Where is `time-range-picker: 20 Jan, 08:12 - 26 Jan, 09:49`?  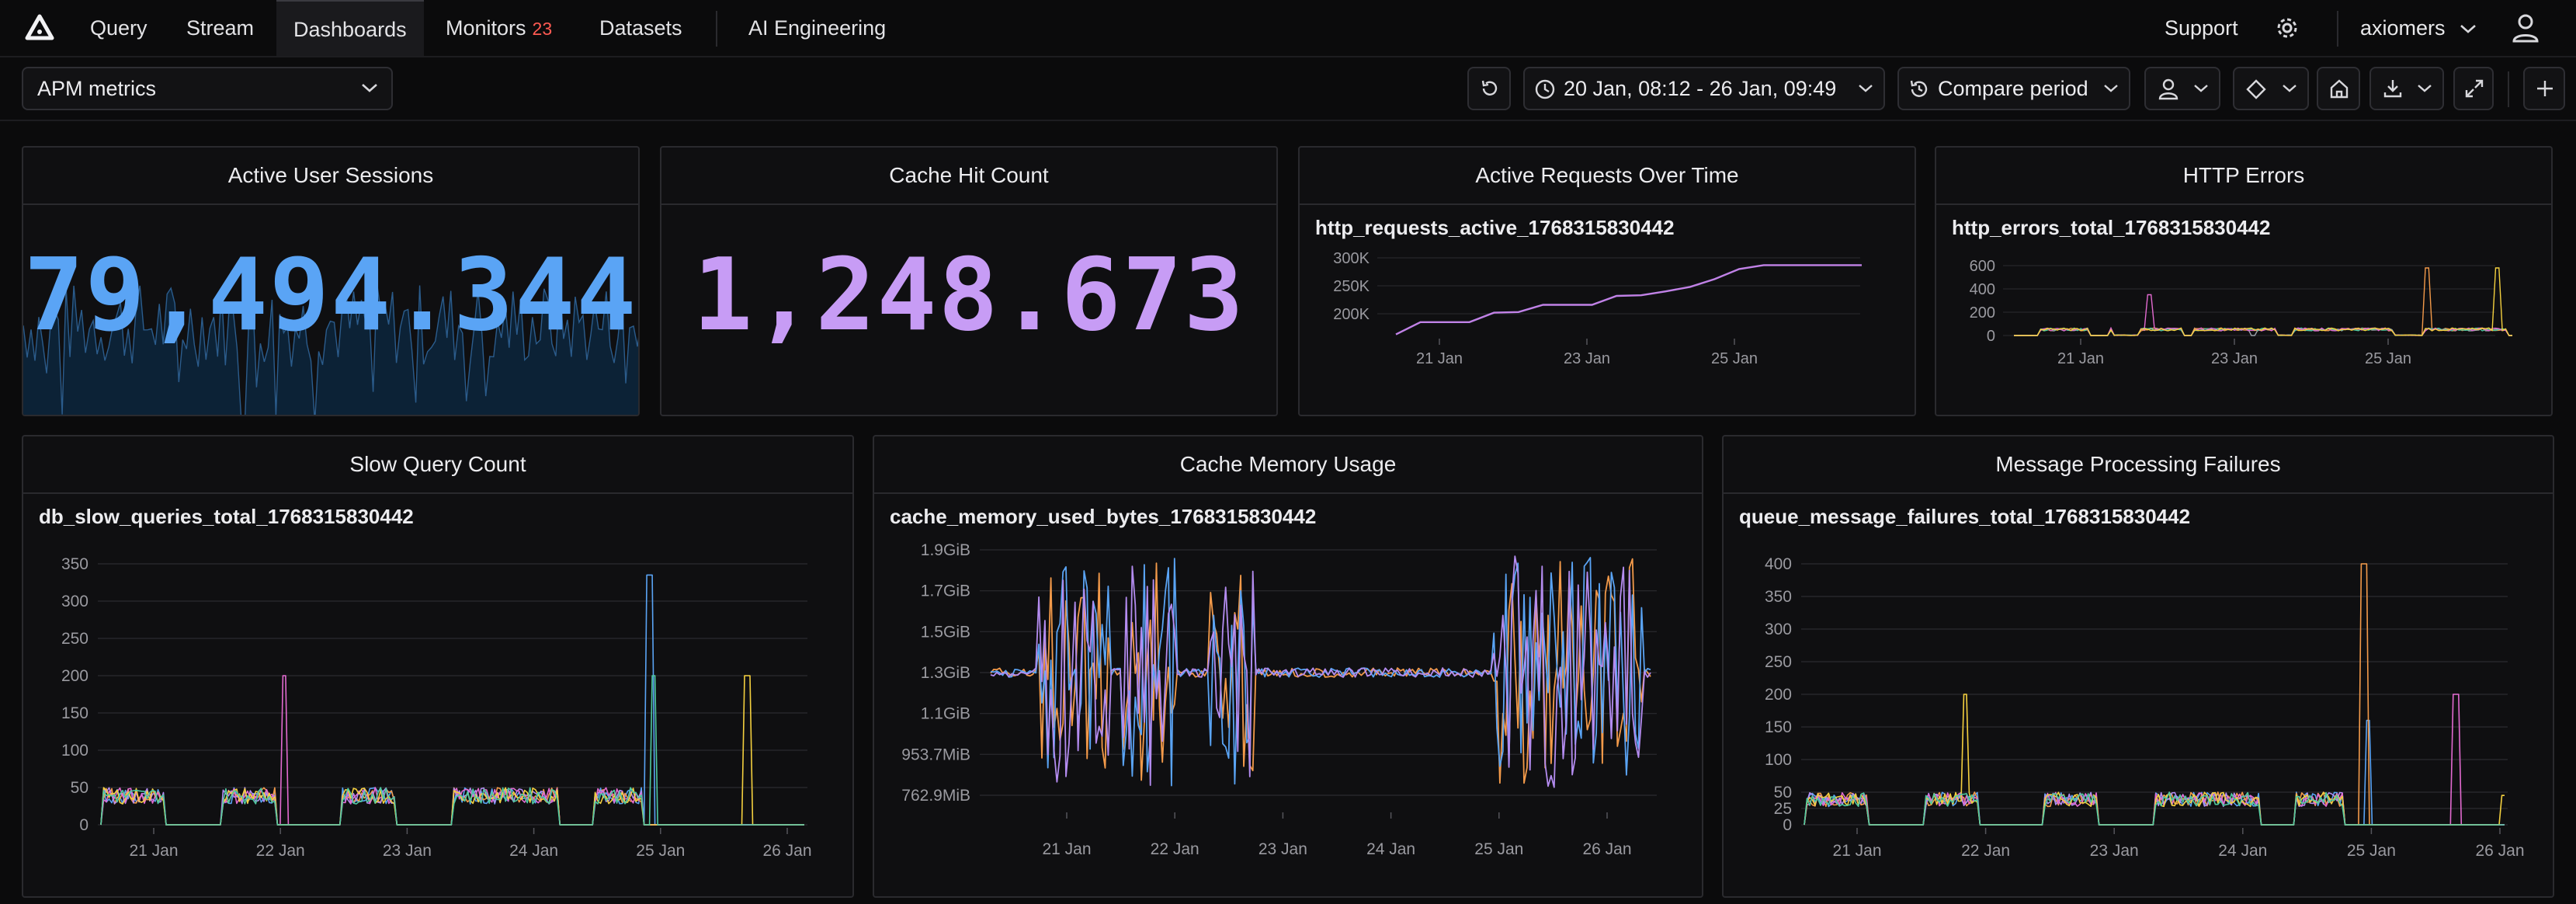
time-range-picker: 20 Jan, 08:12 - 26 Jan, 09:49 is located at coordinates (1704, 88).